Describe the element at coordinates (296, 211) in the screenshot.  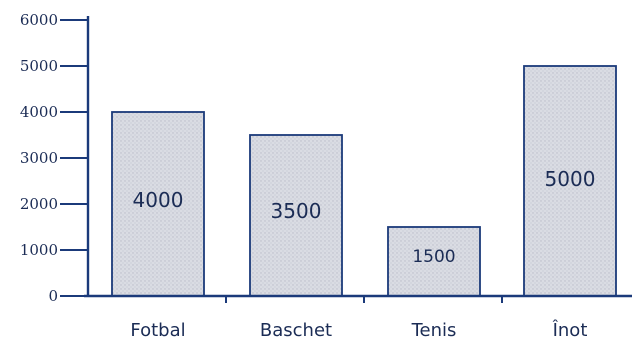
I see `data-label: 3500` at that location.